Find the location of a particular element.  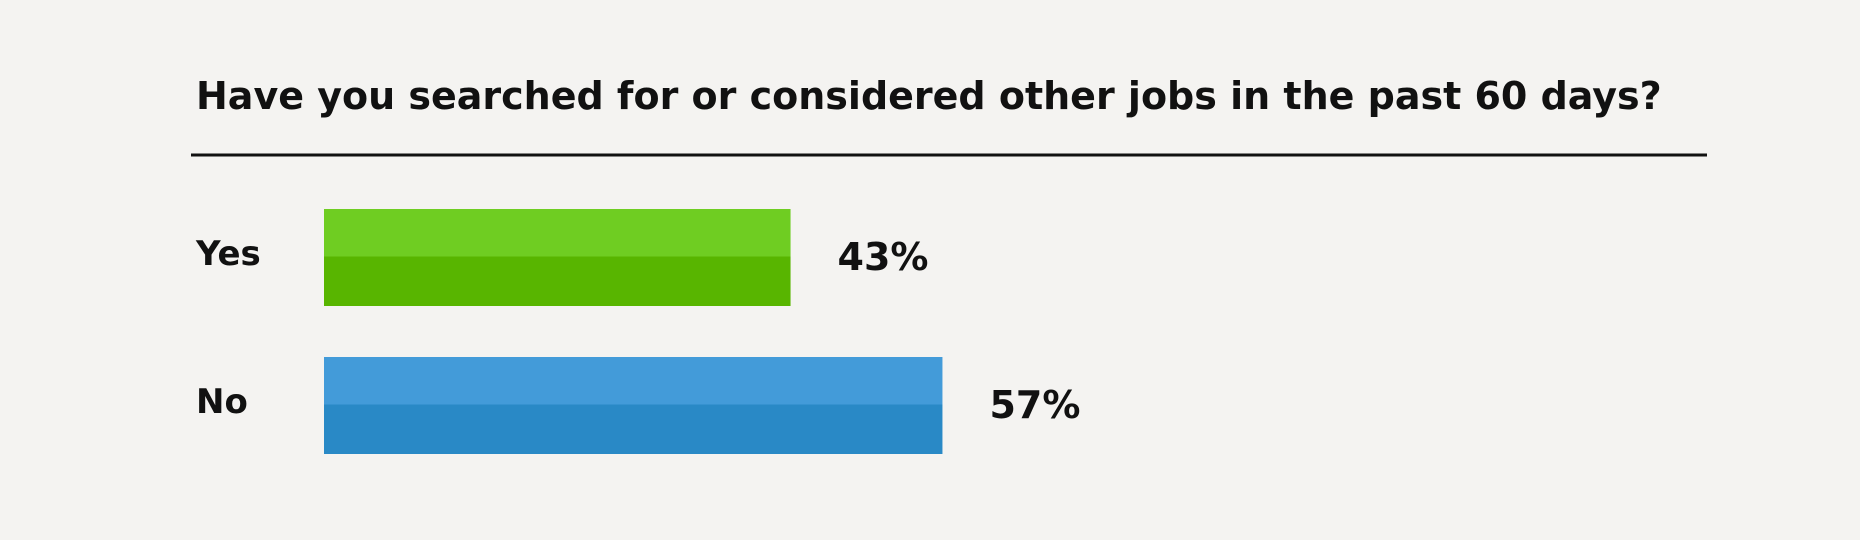

category-label: No is located at coordinates (222, 402).